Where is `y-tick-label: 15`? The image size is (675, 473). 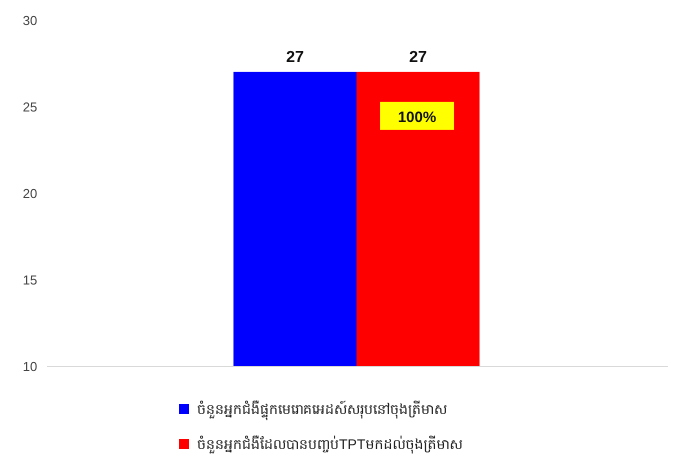 y-tick-label: 15 is located at coordinates (30, 280).